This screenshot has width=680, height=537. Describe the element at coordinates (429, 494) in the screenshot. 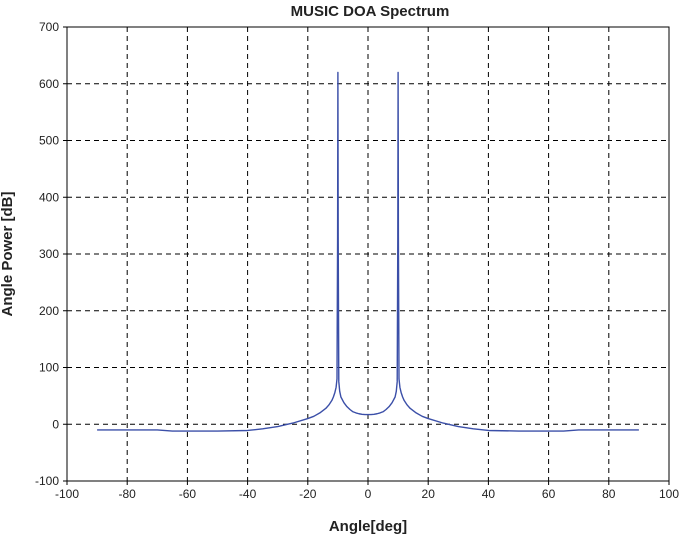

I see `x-tick-label: 20` at that location.